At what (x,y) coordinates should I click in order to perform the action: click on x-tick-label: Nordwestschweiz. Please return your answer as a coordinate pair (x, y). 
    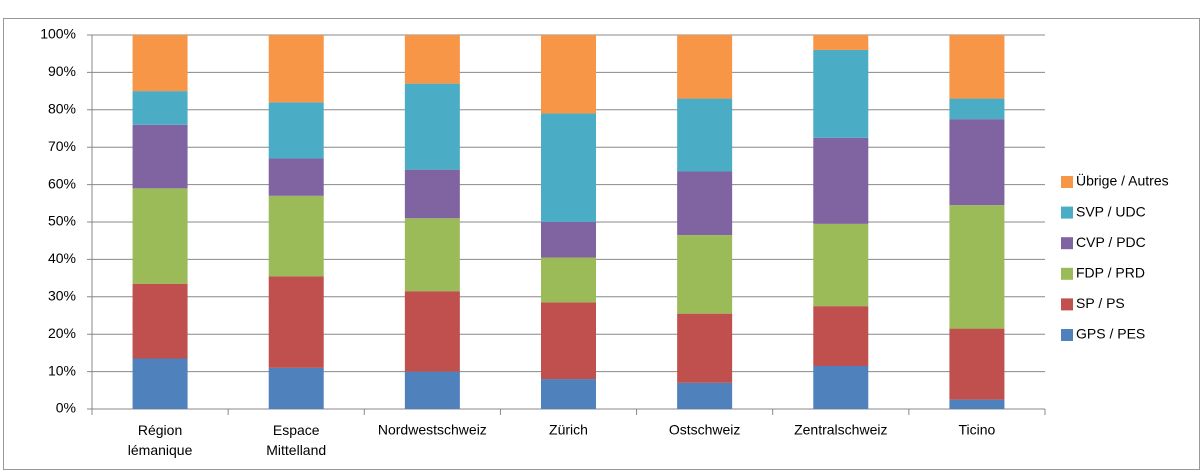
    Looking at the image, I should click on (432, 430).